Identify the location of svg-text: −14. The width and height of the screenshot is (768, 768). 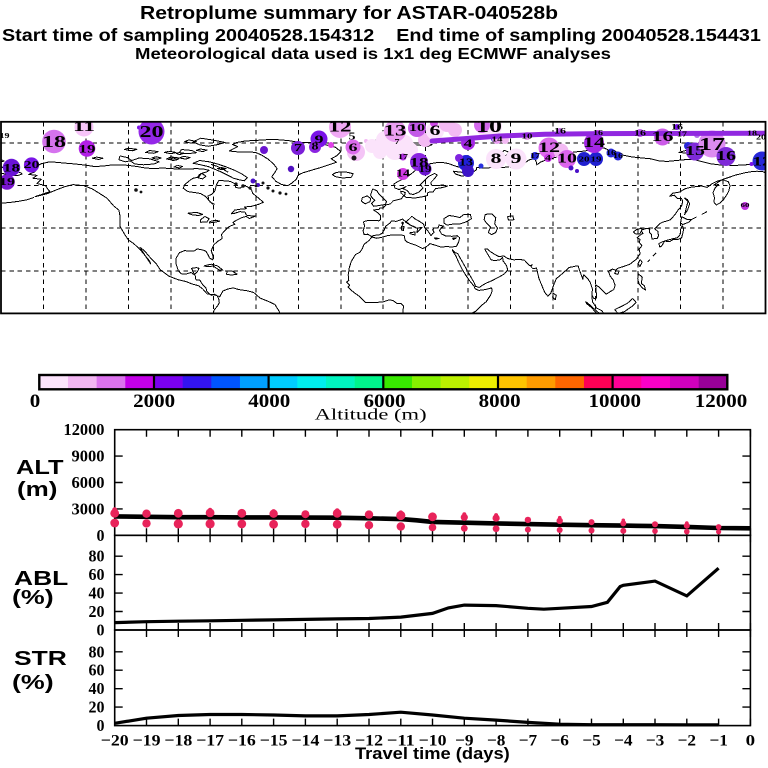
(305, 741).